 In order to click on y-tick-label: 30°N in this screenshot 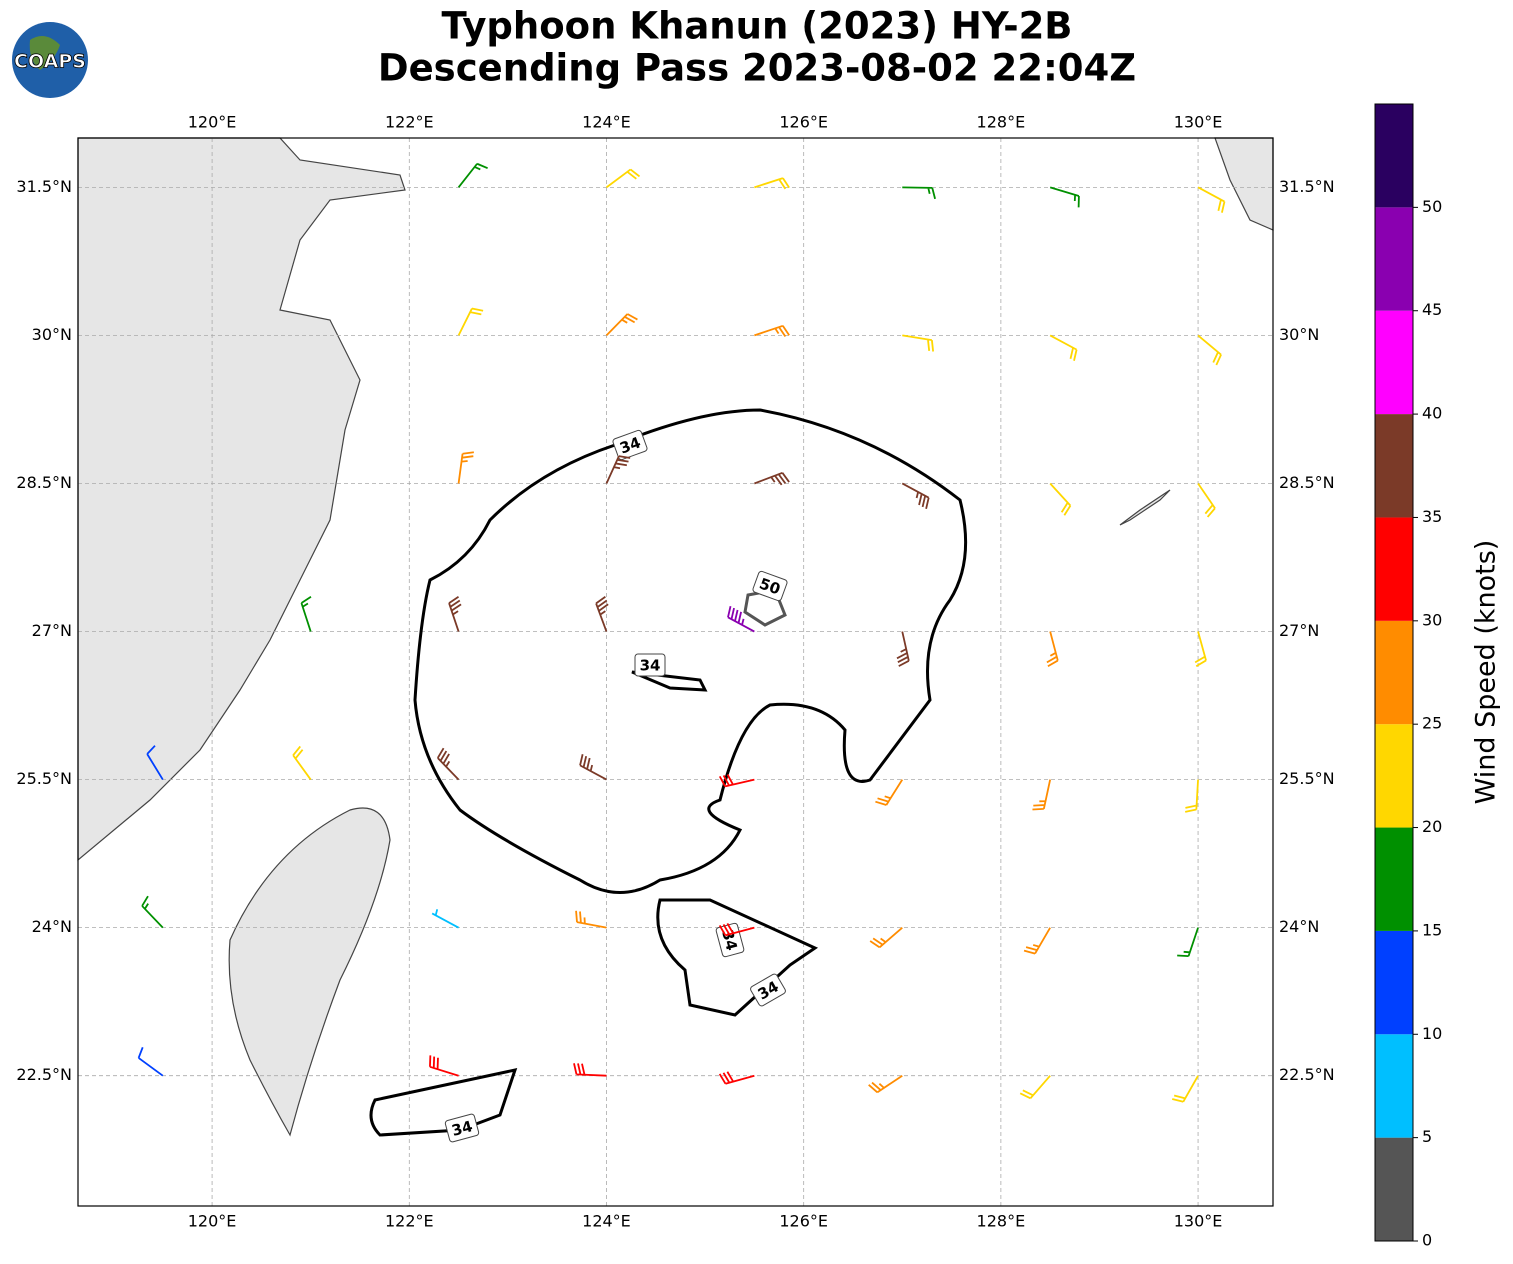, I will do `click(1299, 334)`.